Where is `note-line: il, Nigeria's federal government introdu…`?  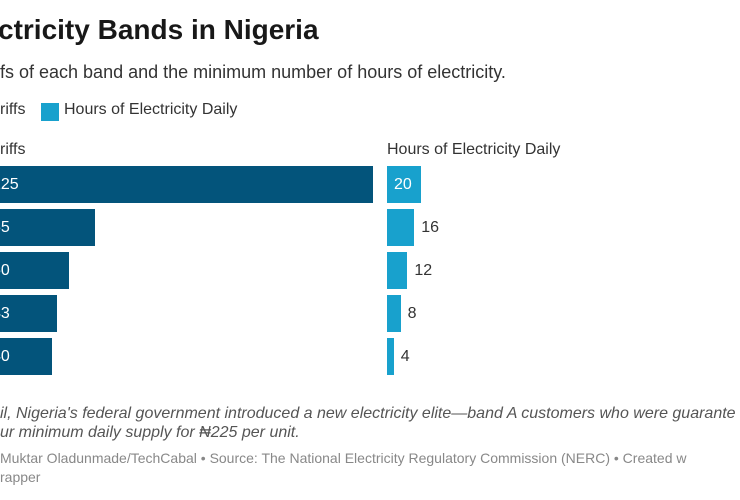
note-line: il, Nigeria's federal government introdu… is located at coordinates (368, 413).